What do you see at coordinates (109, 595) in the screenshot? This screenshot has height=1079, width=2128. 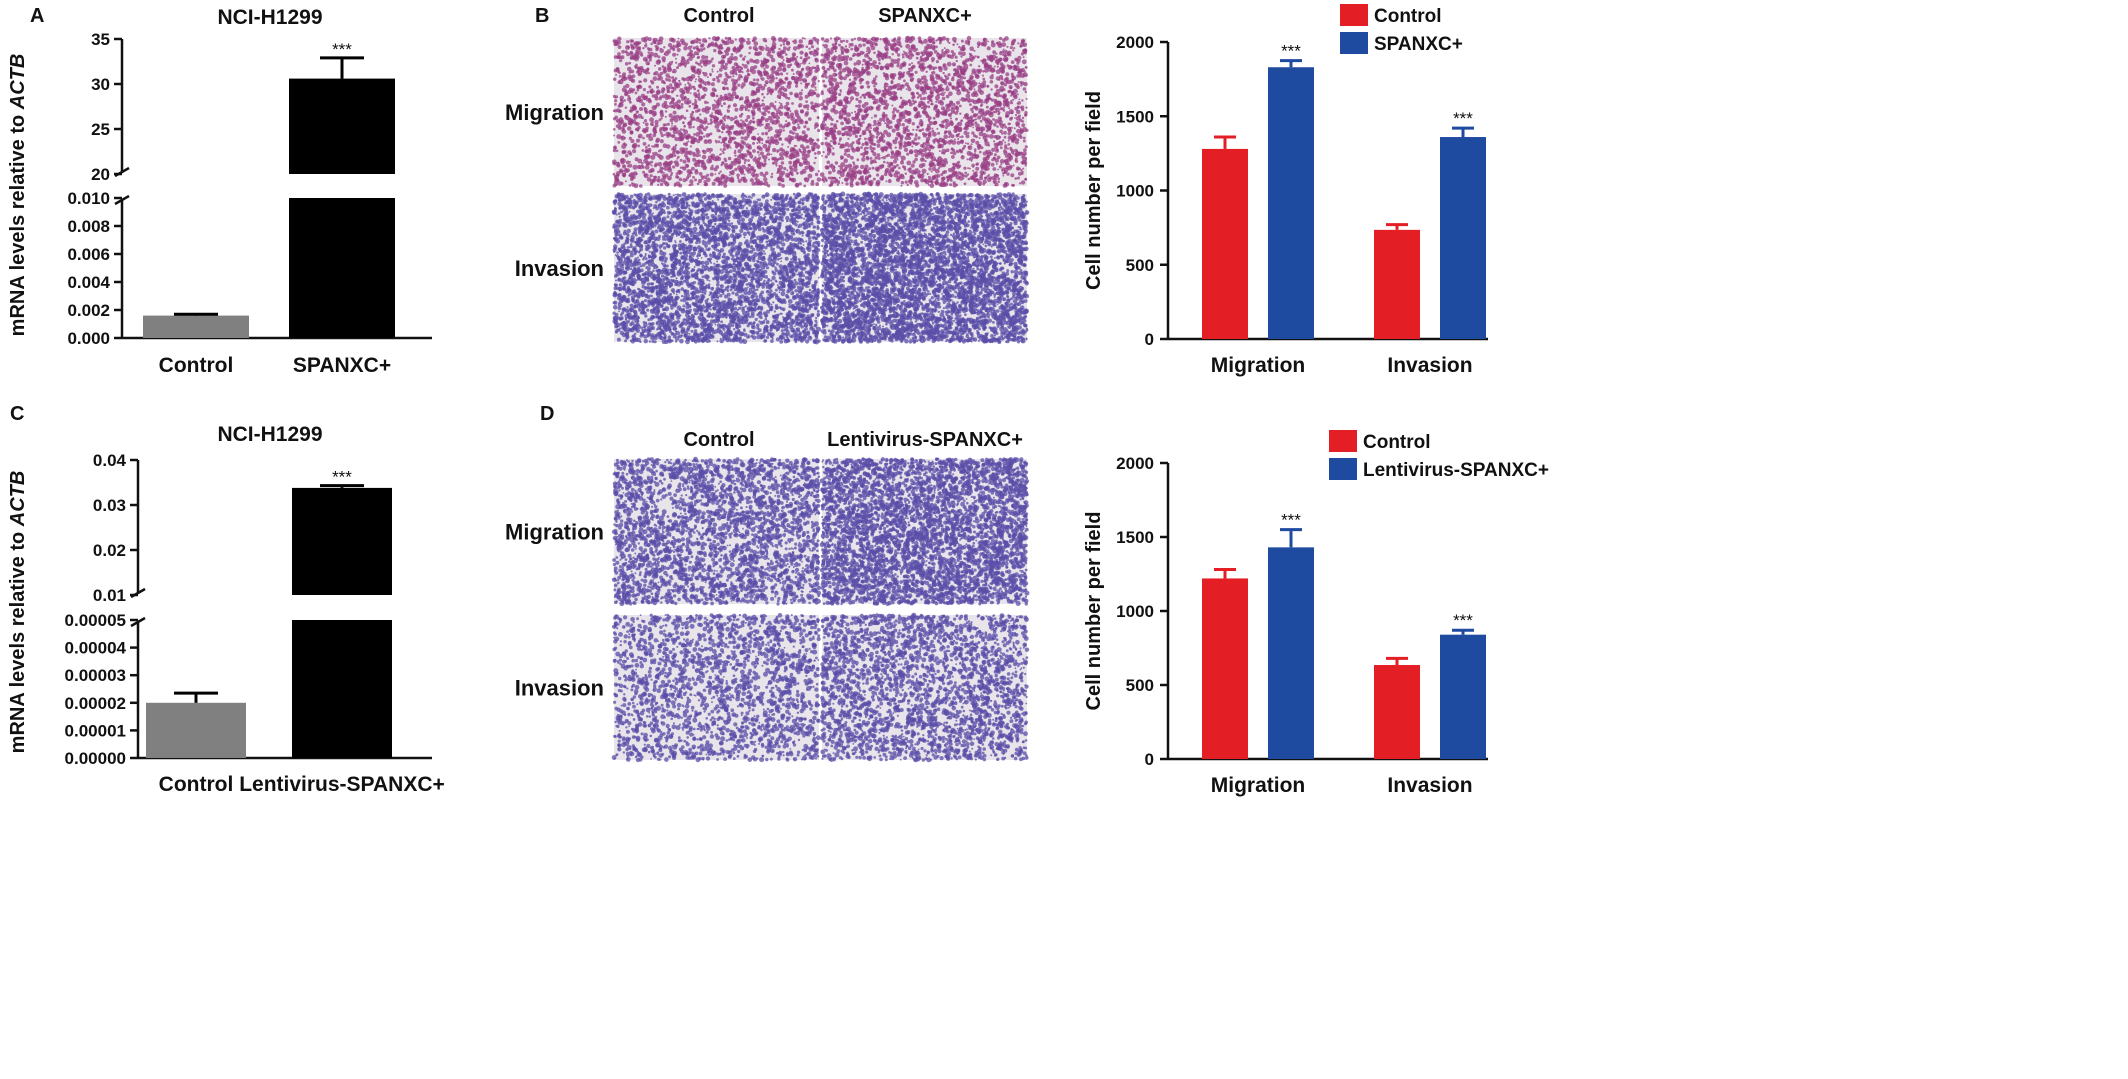 I see `y-tick-label: 0.01` at bounding box center [109, 595].